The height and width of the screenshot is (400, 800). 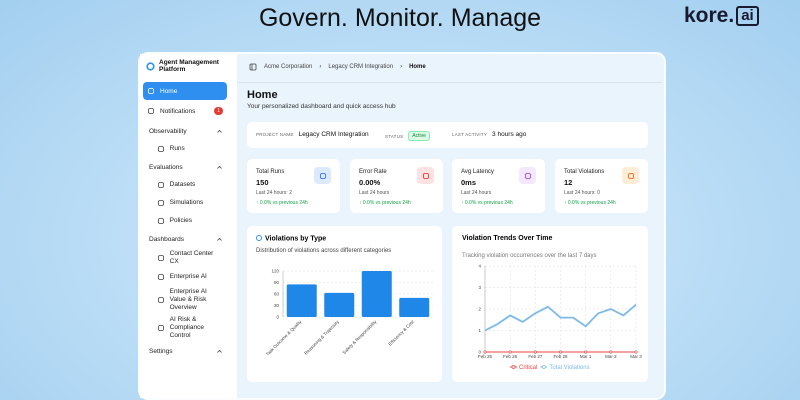 What do you see at coordinates (401, 333) in the screenshot?
I see `x-tick-label: Efficiency & Cost` at bounding box center [401, 333].